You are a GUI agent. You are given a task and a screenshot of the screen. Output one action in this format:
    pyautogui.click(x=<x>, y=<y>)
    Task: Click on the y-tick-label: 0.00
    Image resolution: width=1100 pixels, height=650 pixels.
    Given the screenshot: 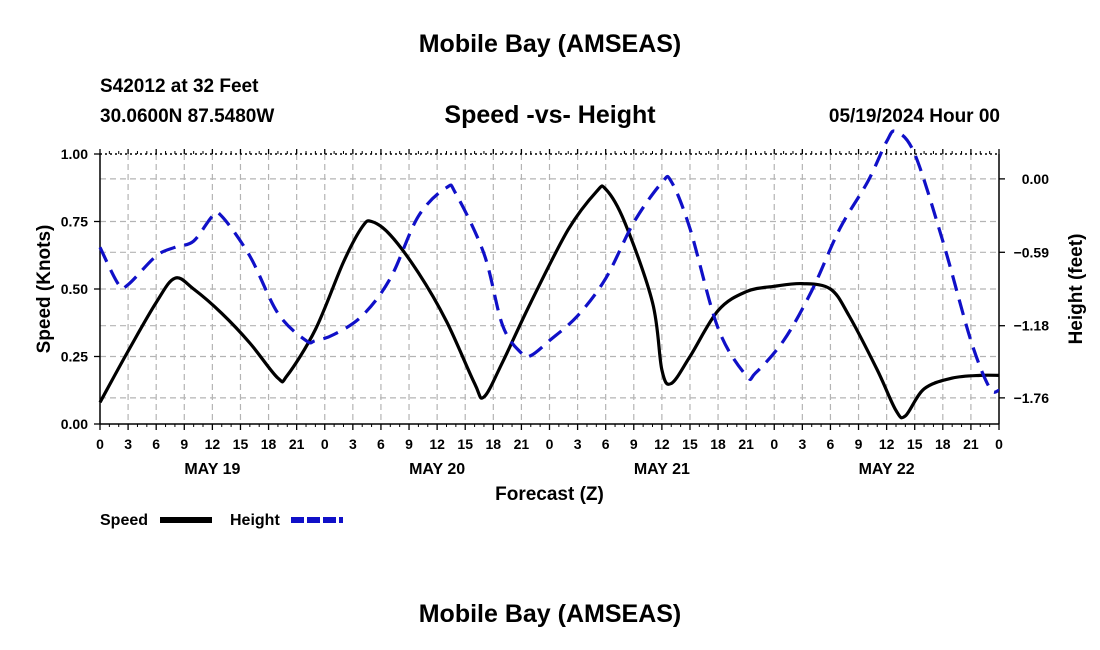 What is the action you would take?
    pyautogui.click(x=74, y=424)
    